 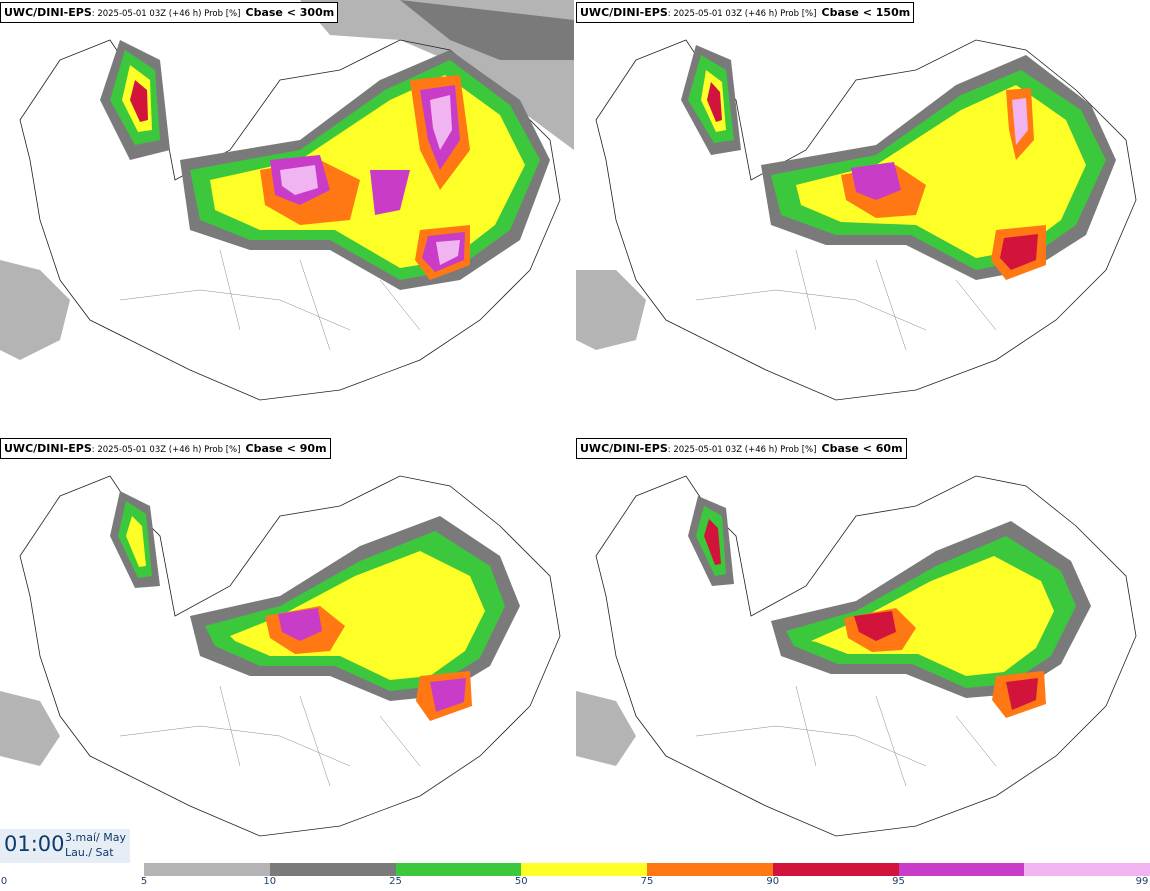 What do you see at coordinates (95, 837) in the screenshot?
I see `valid-date-line1: 3.maí/ May` at bounding box center [95, 837].